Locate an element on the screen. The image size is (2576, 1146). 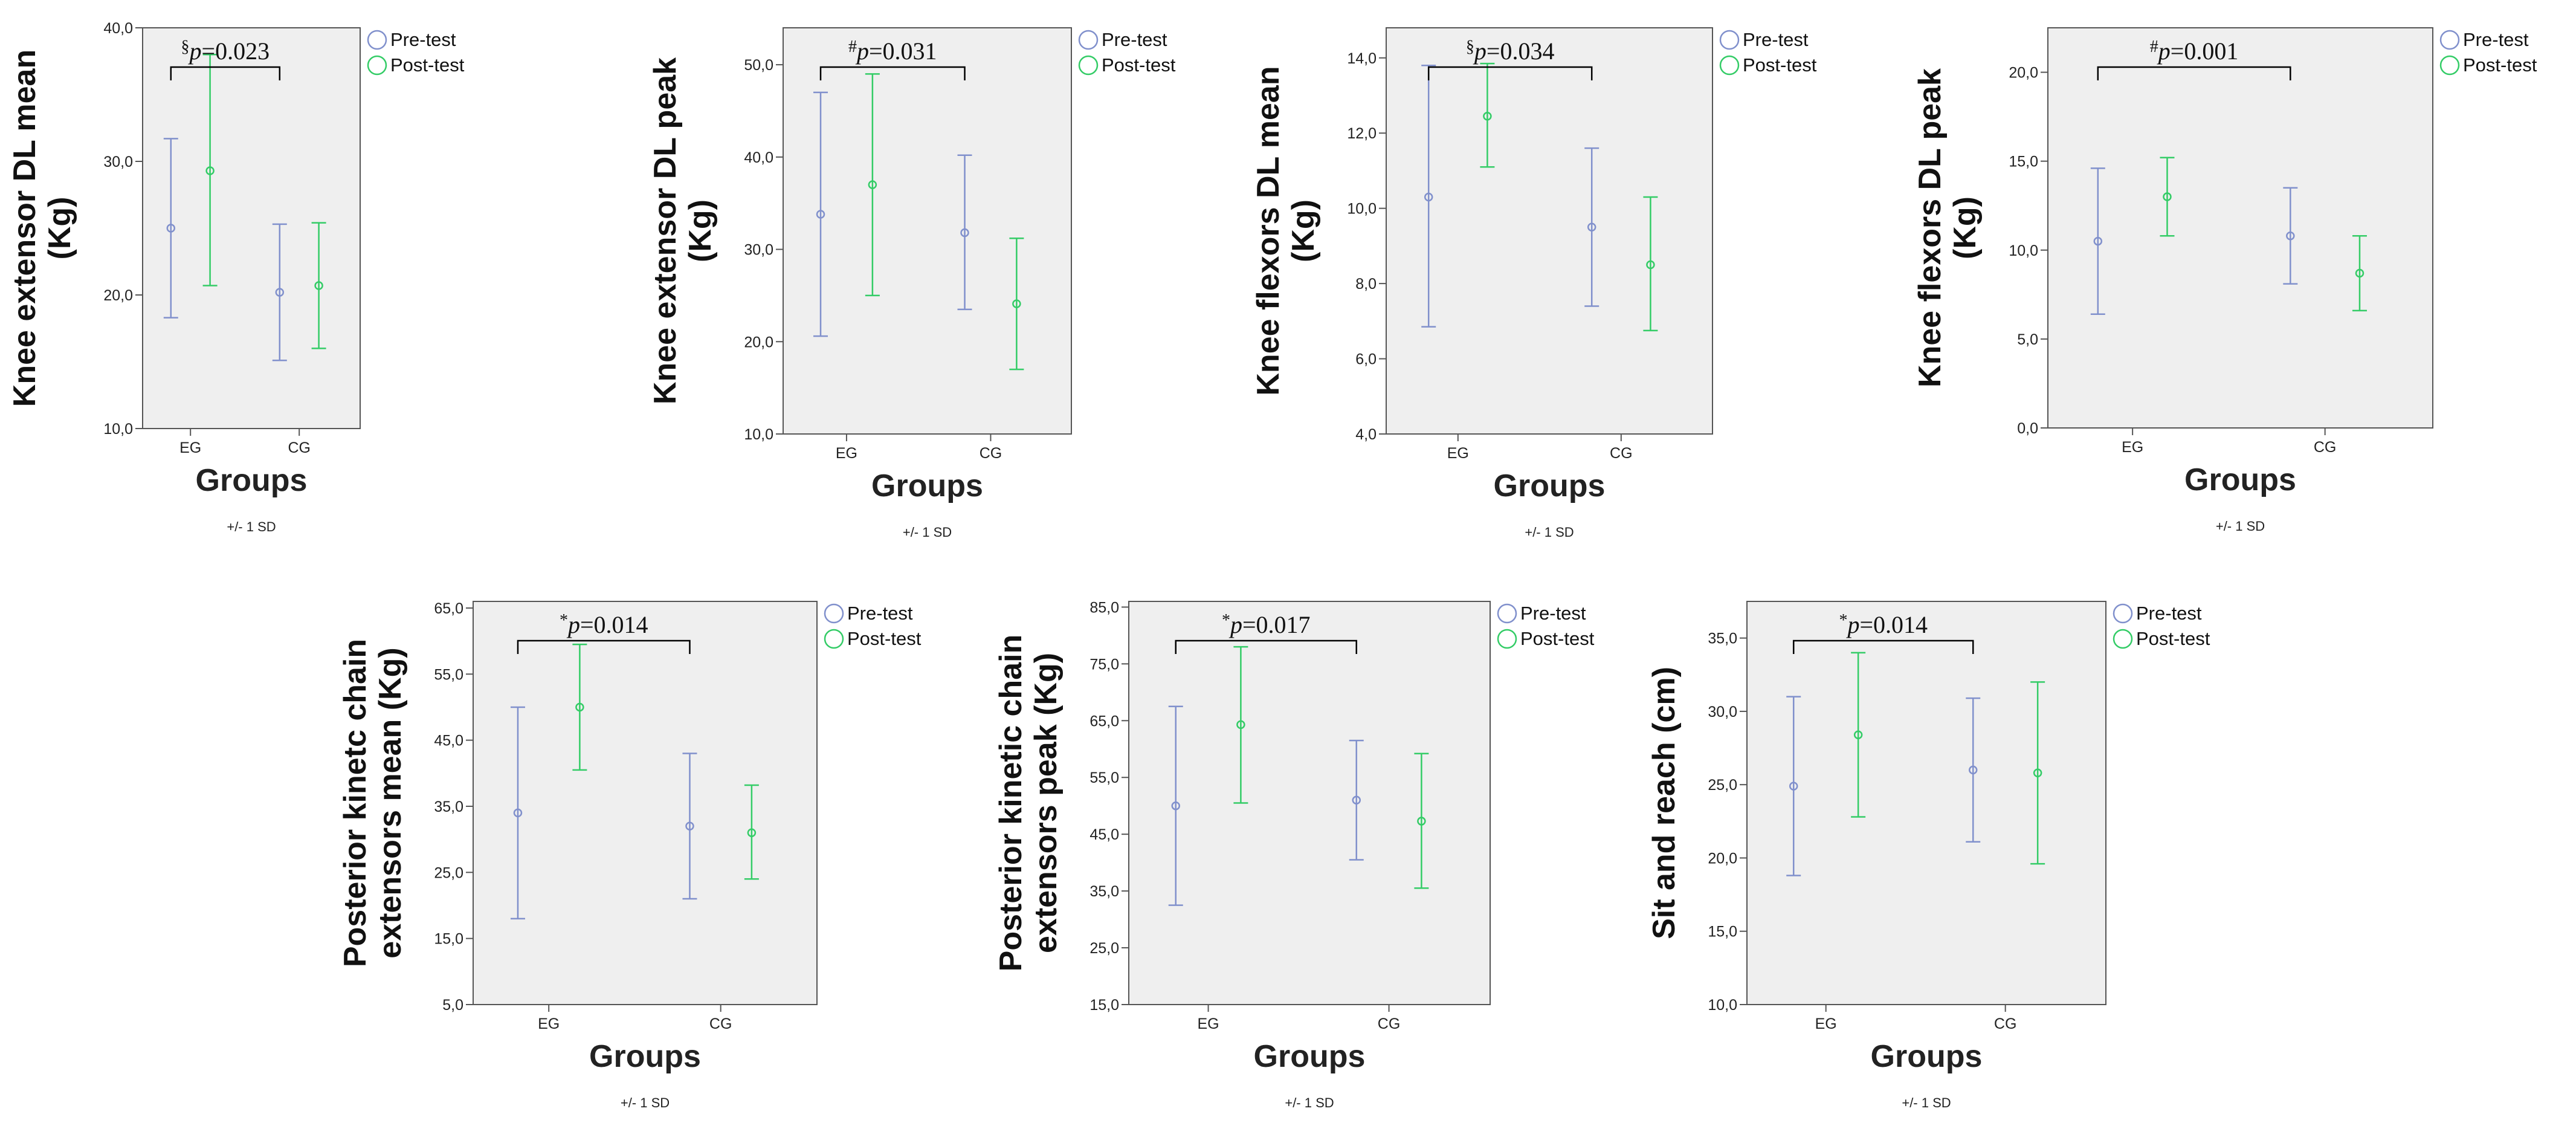
y-axis-title-line: Knee flexors DL peak is located at coordinates (1931, 227).